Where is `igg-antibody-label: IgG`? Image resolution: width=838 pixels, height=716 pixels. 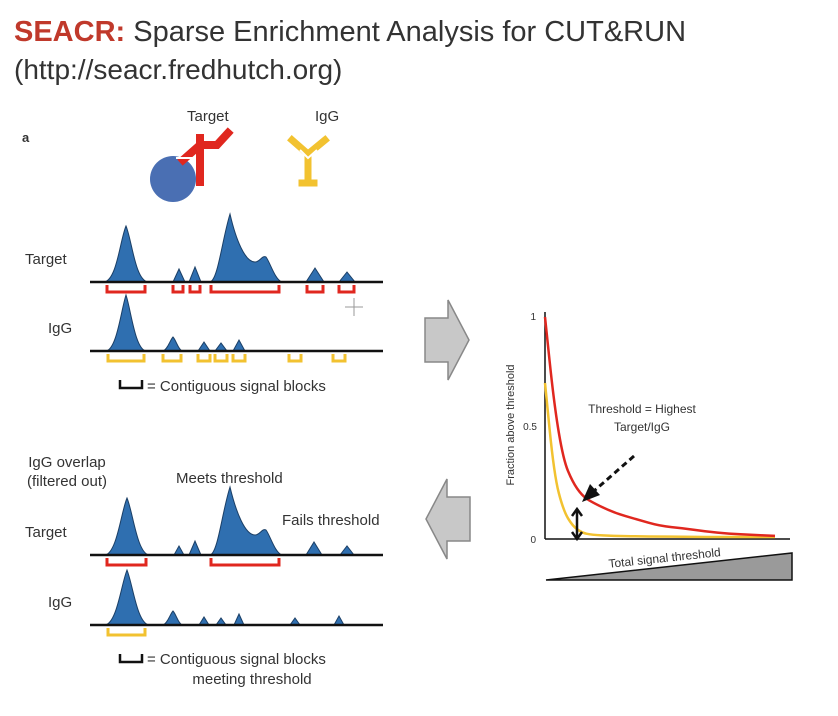
igg-antibody-label: IgG is located at coordinates (327, 116).